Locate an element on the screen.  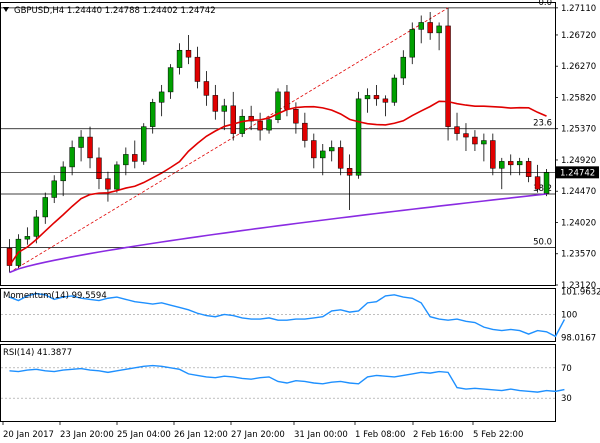
rsi-grid is located at coordinates (278, 383).